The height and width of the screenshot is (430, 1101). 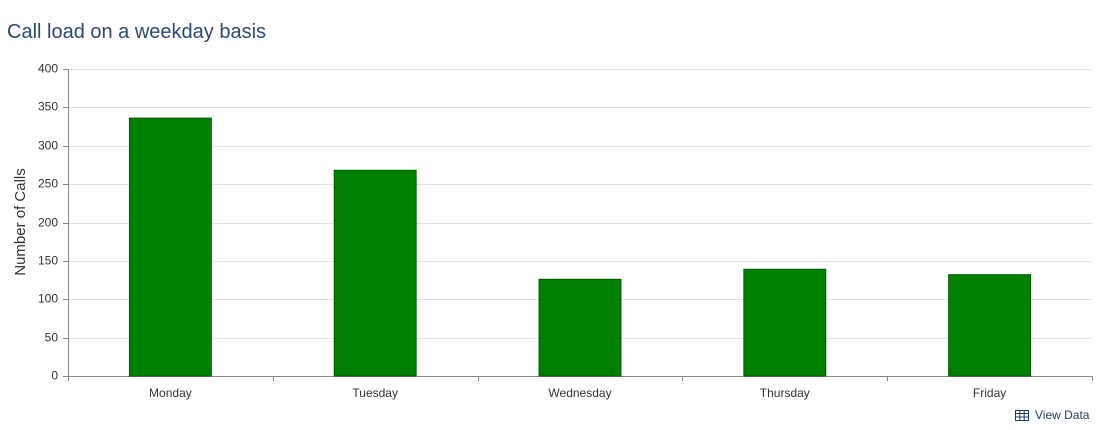 I want to click on table-icon, so click(x=1022, y=415).